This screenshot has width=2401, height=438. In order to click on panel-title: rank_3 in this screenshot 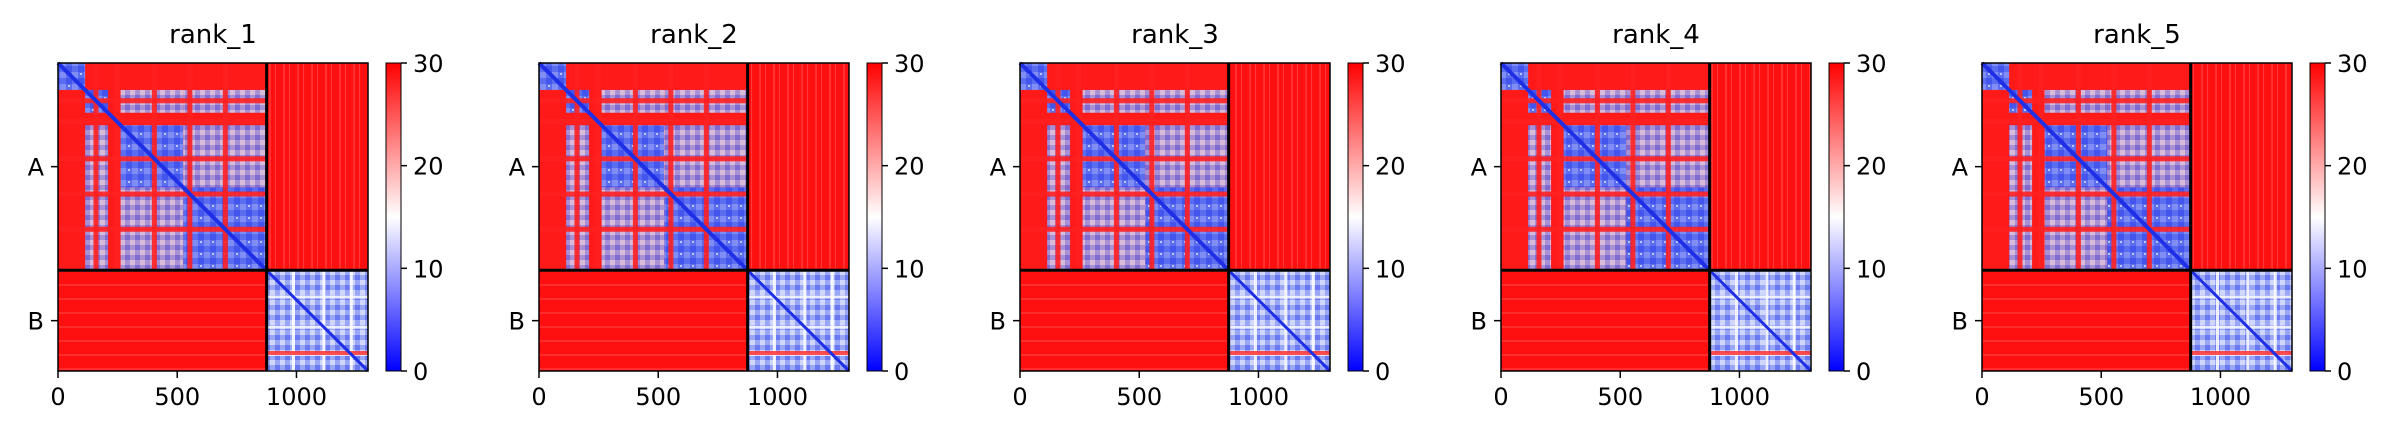, I will do `click(1175, 35)`.